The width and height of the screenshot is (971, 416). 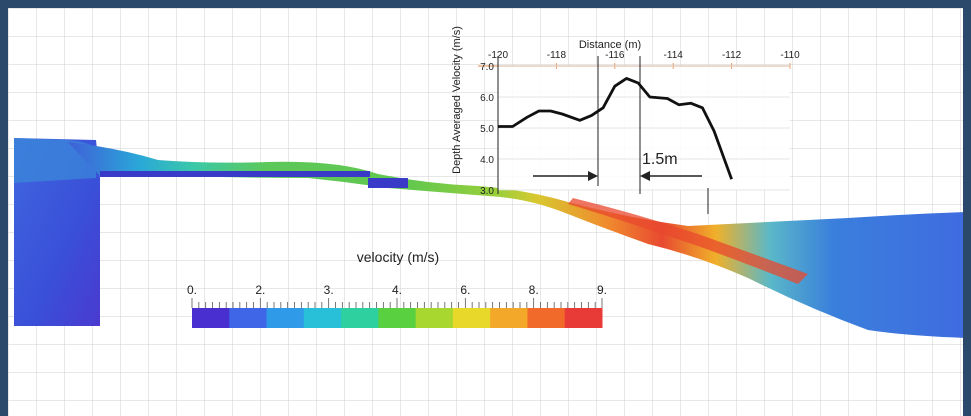 What do you see at coordinates (397, 303) in the screenshot?
I see `colorbar-minor-ticks` at bounding box center [397, 303].